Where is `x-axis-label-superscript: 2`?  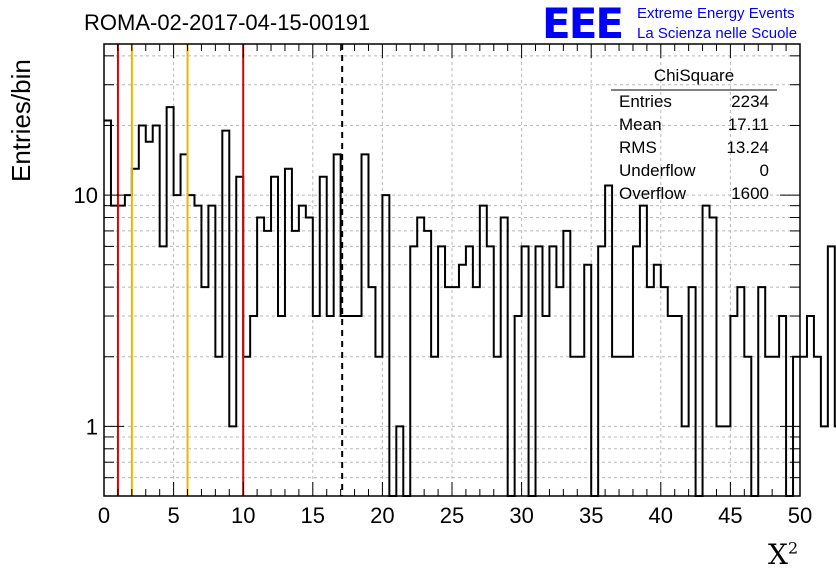
x-axis-label-superscript: 2 is located at coordinates (793, 548).